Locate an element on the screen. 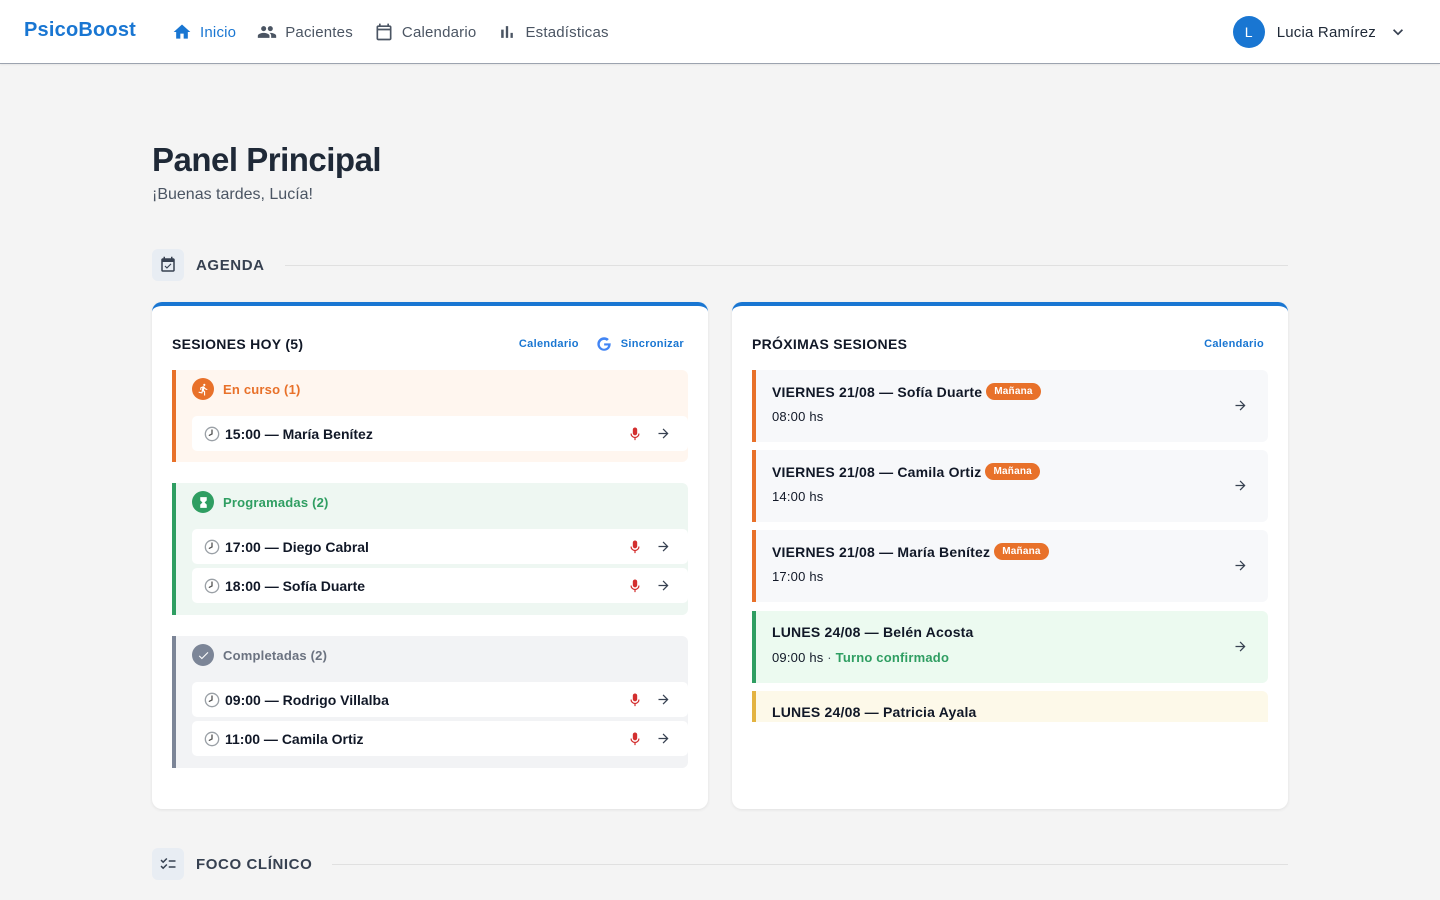 This screenshot has width=1440, height=900. brand-logo: PsicoBoost is located at coordinates (80, 30).